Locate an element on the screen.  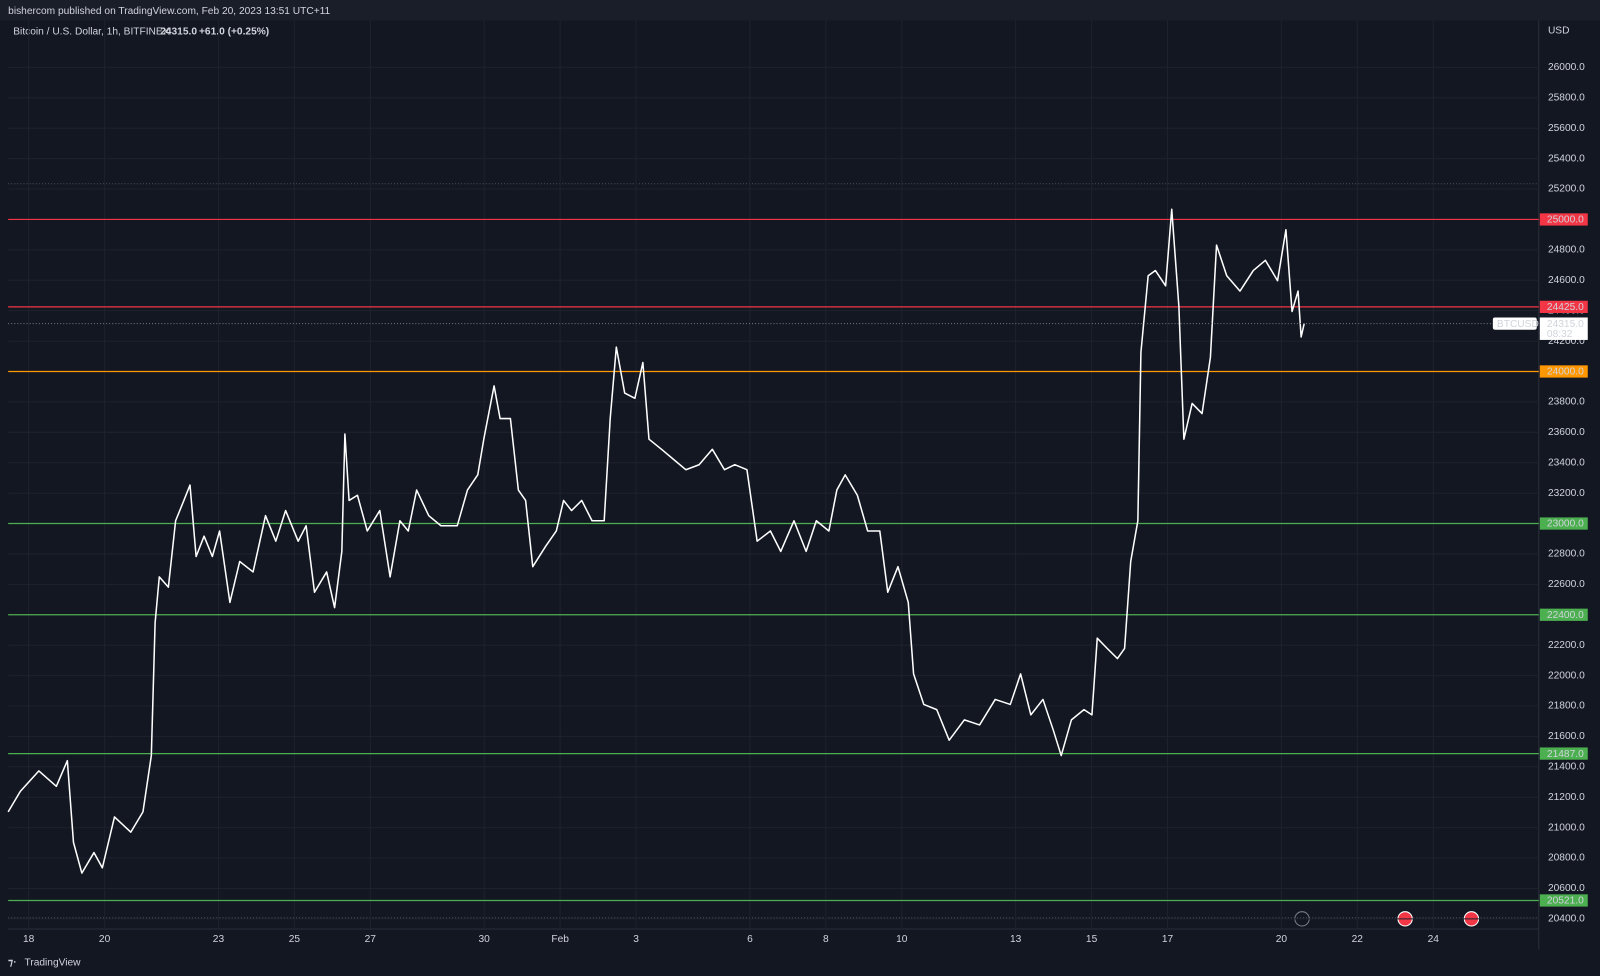
symbol-box is located at coordinates (1514, 323).